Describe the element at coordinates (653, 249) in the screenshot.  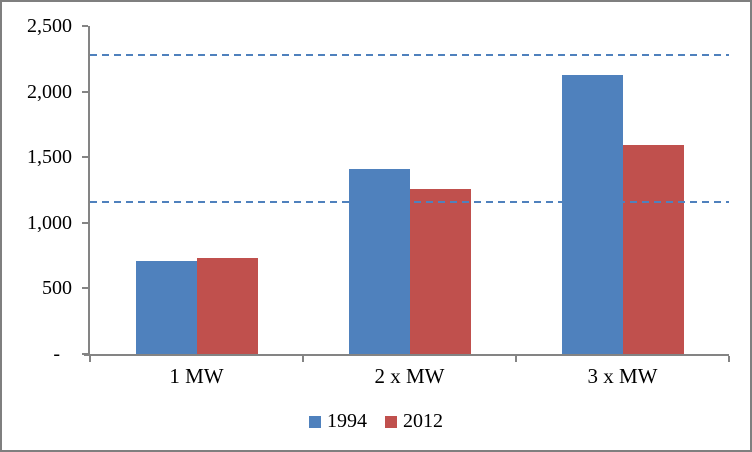
I see `bar-2012-3-x-mw` at that location.